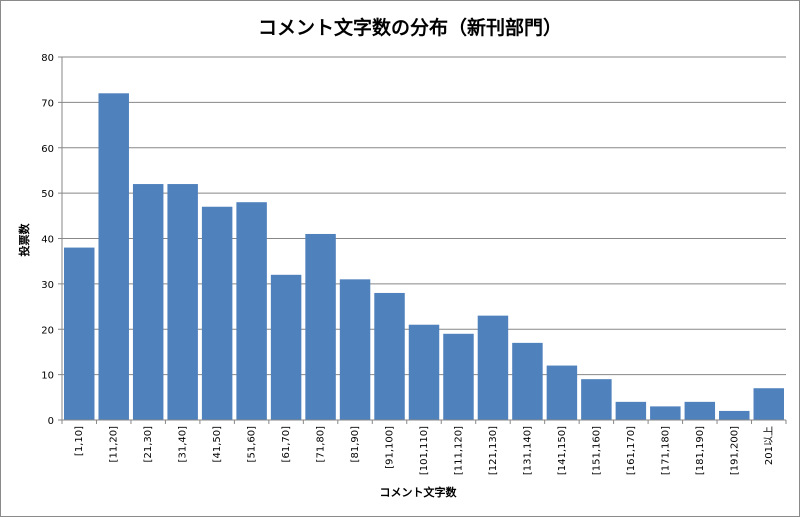  I want to click on x-tick-label: [131,140], so click(527, 450).